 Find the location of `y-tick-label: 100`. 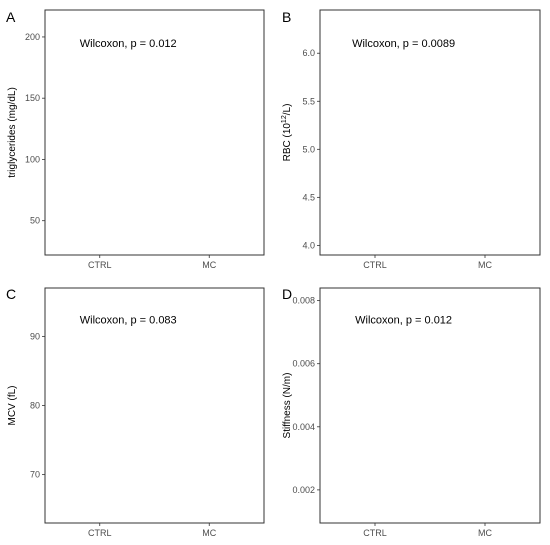

y-tick-label: 100 is located at coordinates (32, 159).